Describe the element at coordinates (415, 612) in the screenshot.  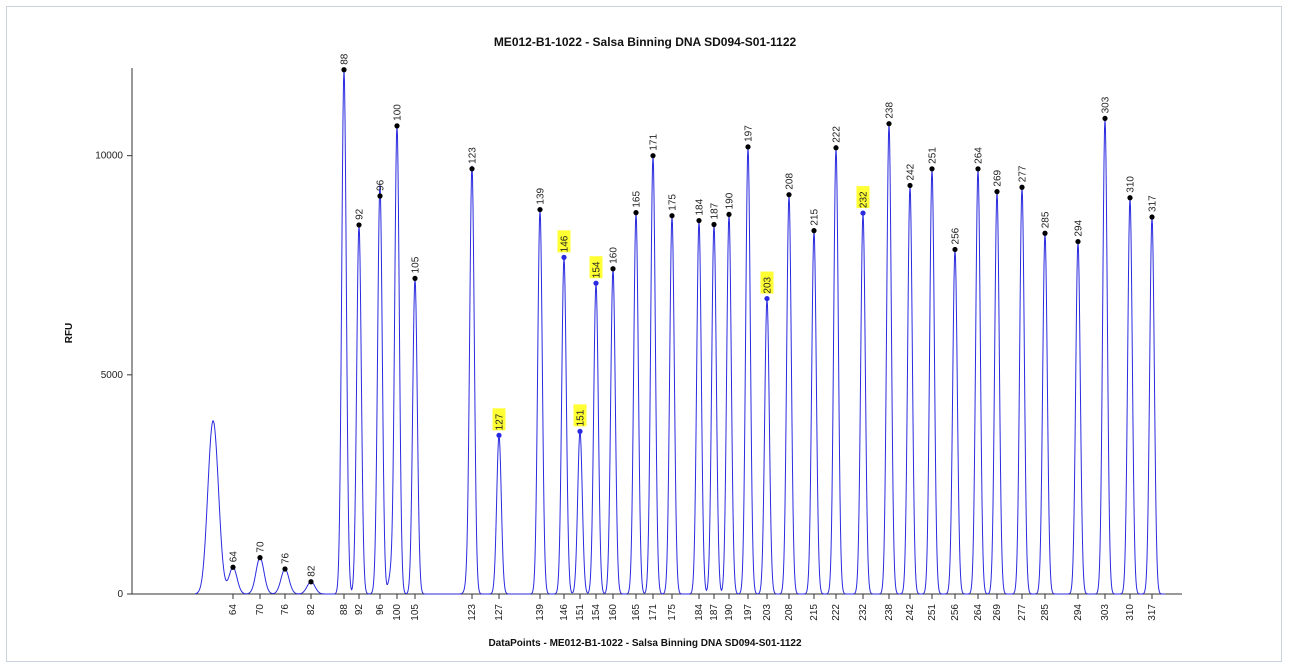
I see `x-tick-label: 105` at that location.